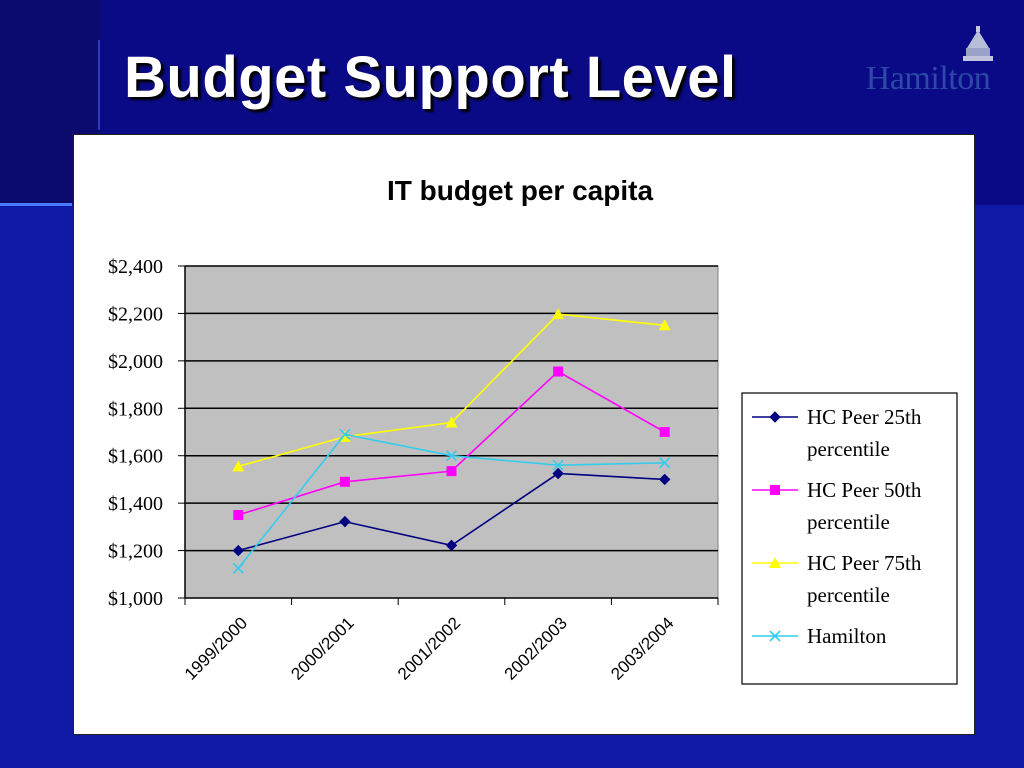 Image resolution: width=1024 pixels, height=768 pixels. Describe the element at coordinates (520, 190) in the screenshot. I see `chart-title: IT budget per capita` at that location.